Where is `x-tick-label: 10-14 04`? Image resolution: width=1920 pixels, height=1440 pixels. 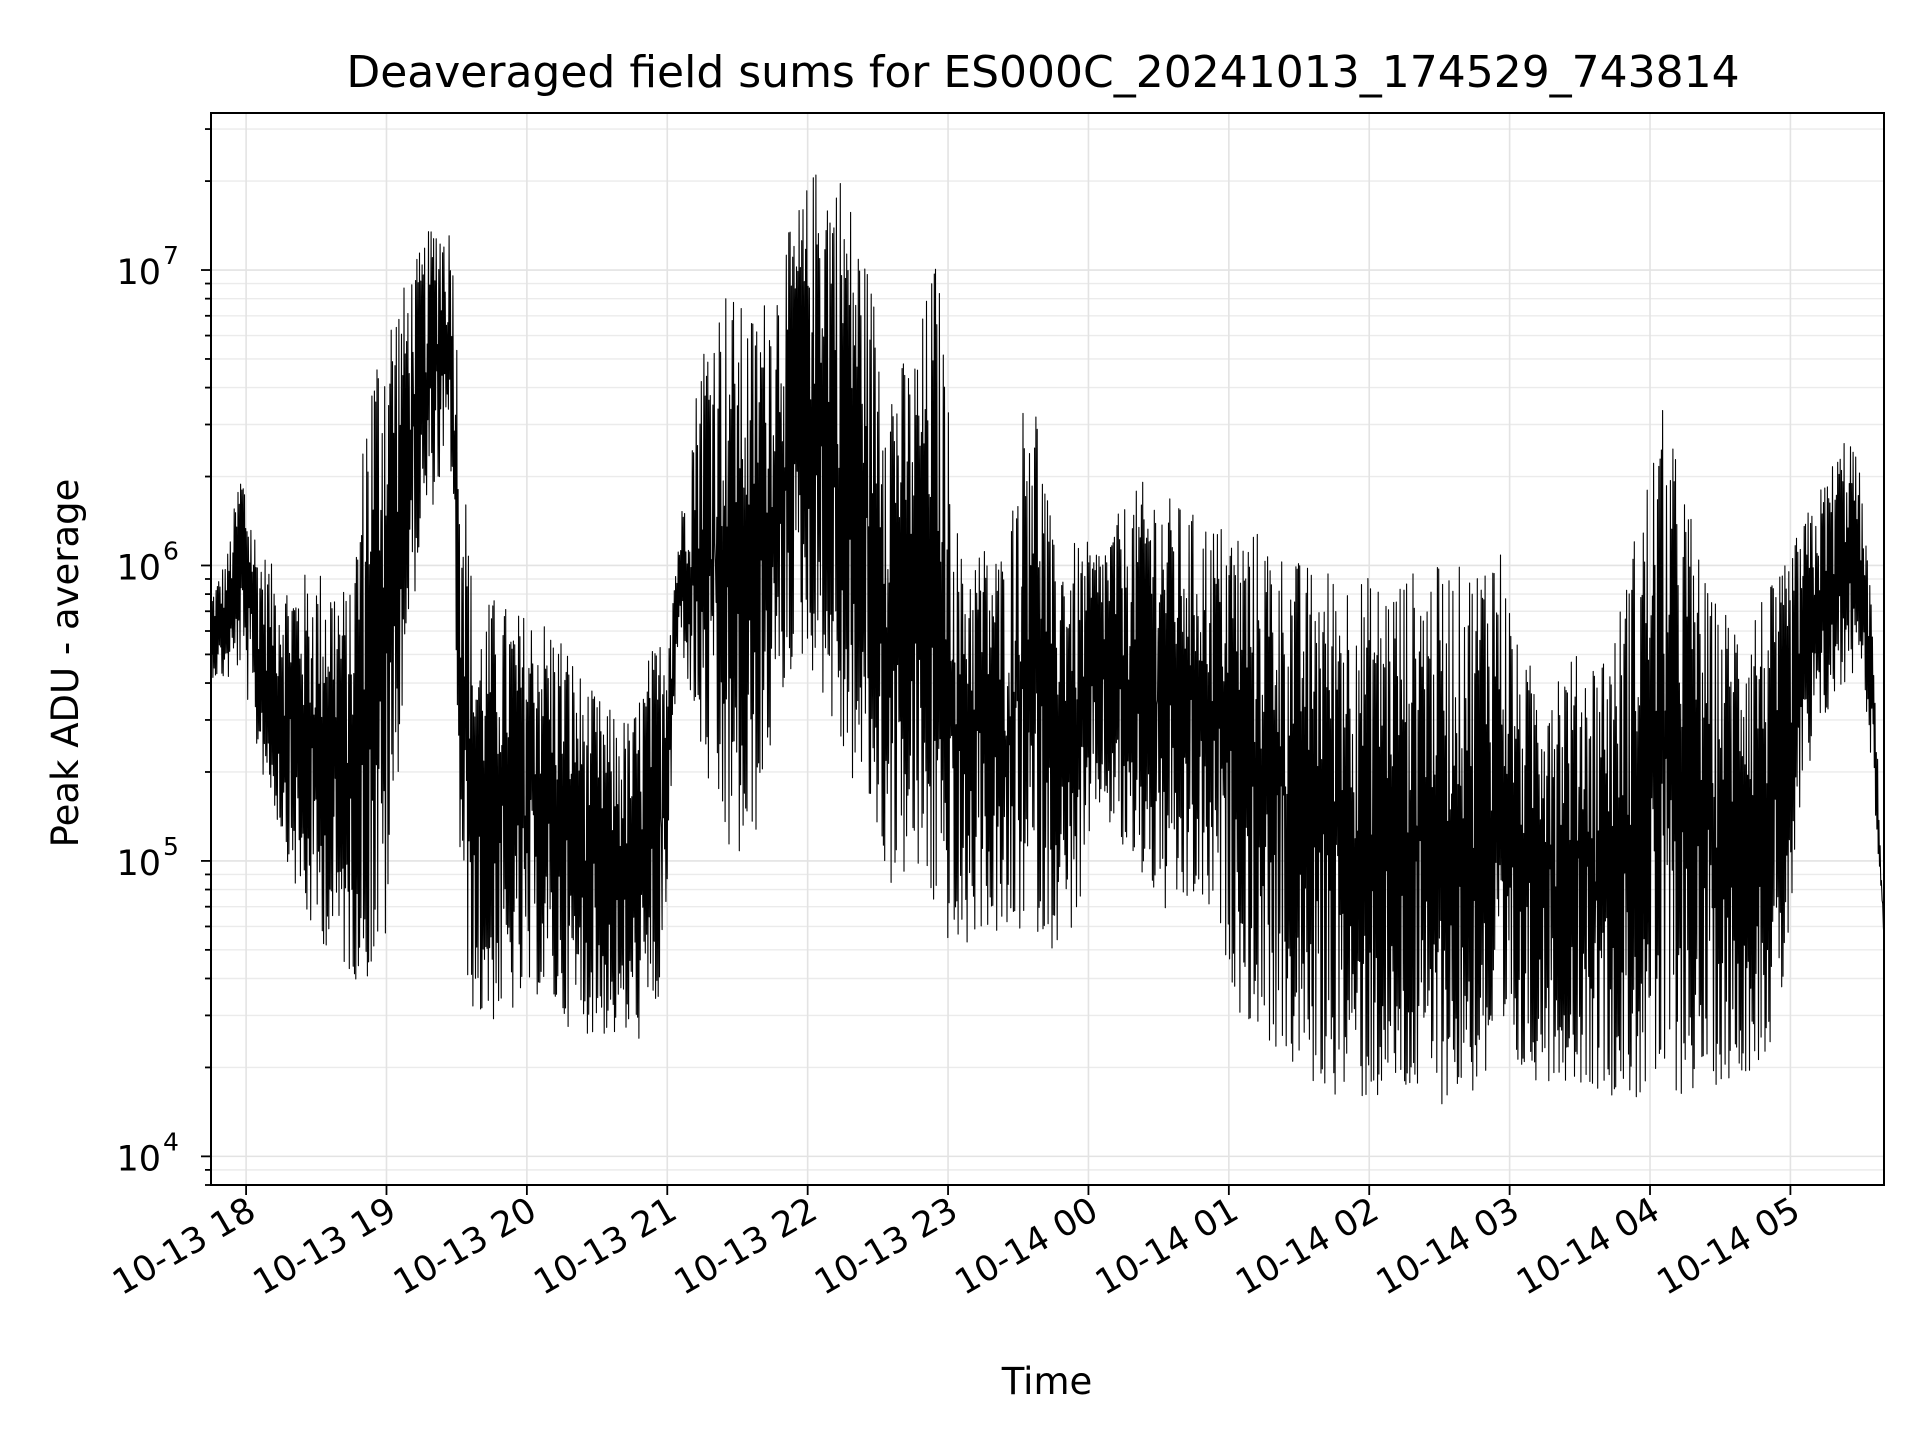 x-tick-label: 10-14 04 is located at coordinates (1588, 1246).